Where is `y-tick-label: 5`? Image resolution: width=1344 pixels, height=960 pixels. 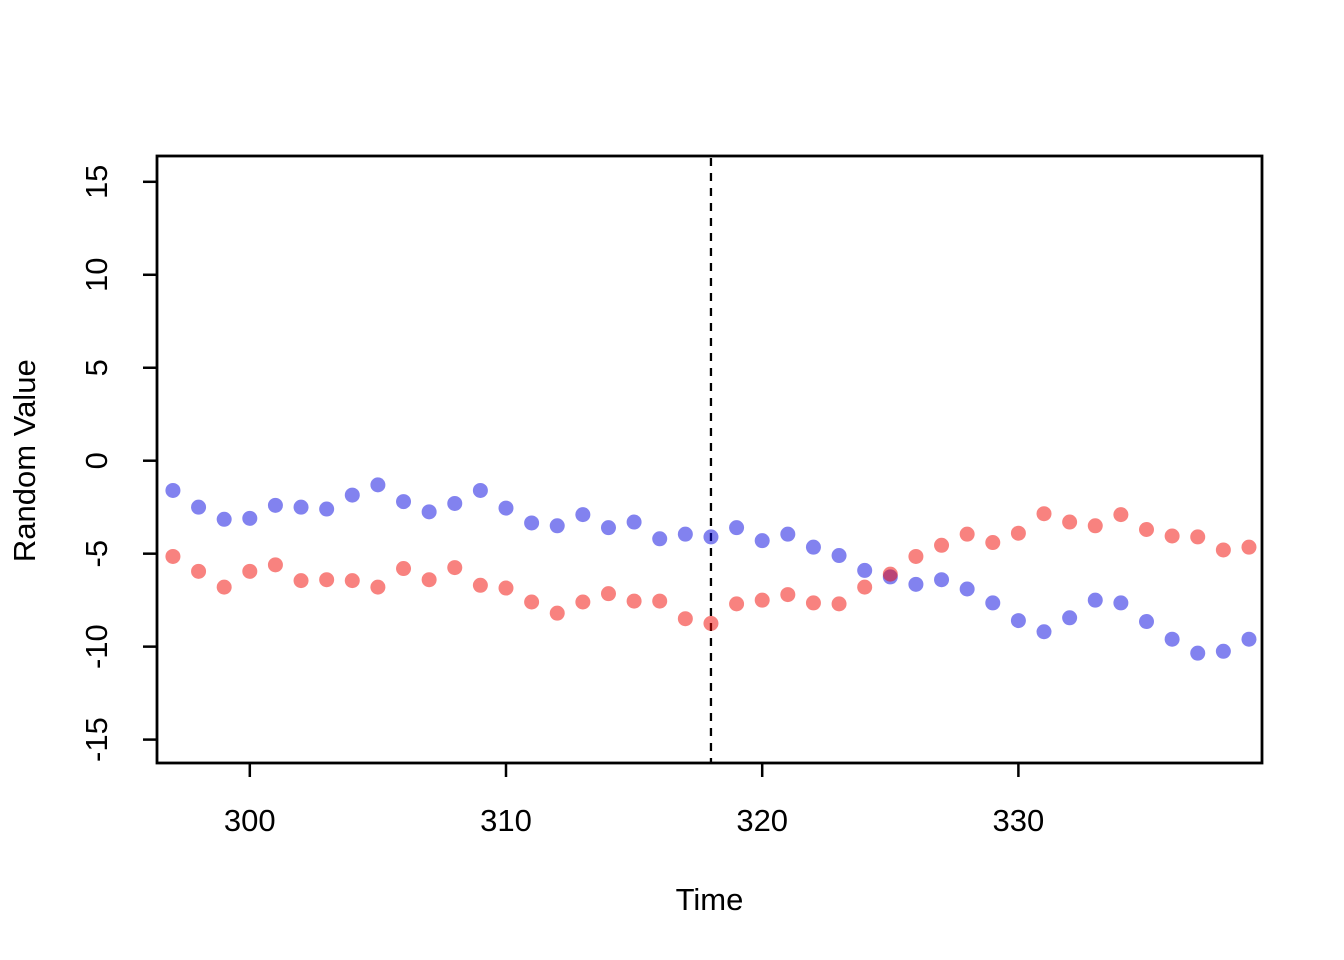 y-tick-label: 5 is located at coordinates (96, 367).